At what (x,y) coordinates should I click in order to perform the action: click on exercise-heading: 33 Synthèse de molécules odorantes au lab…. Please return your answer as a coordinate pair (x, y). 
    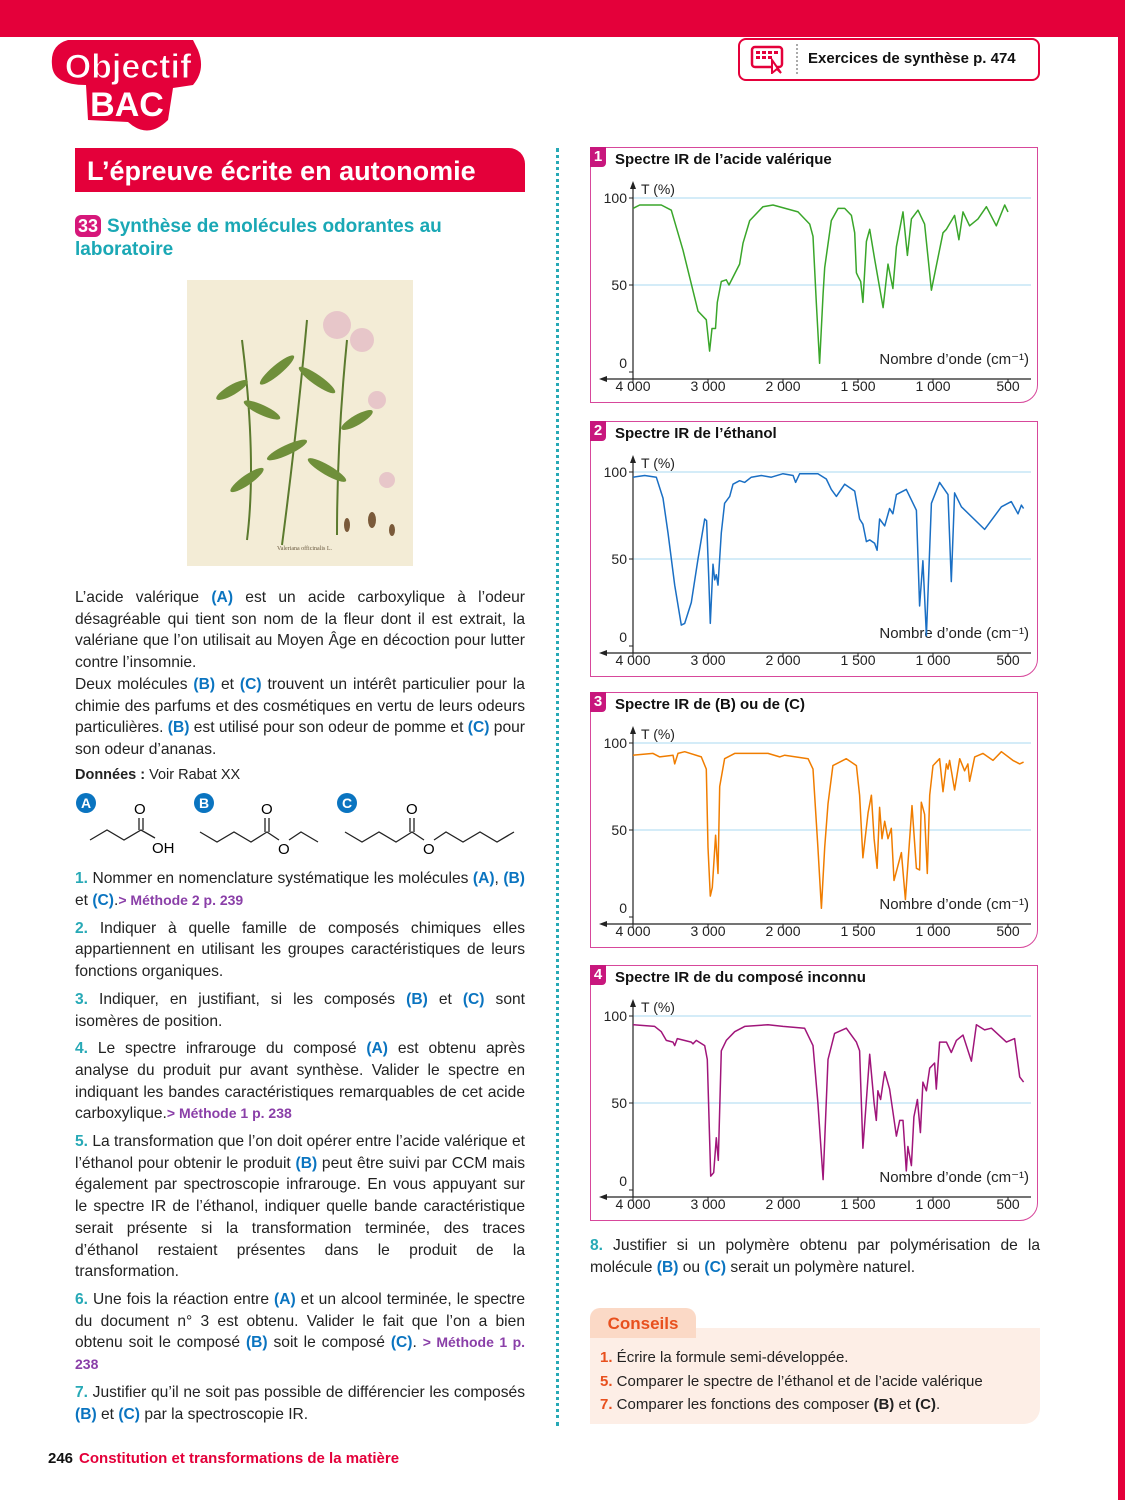
    Looking at the image, I should click on (300, 238).